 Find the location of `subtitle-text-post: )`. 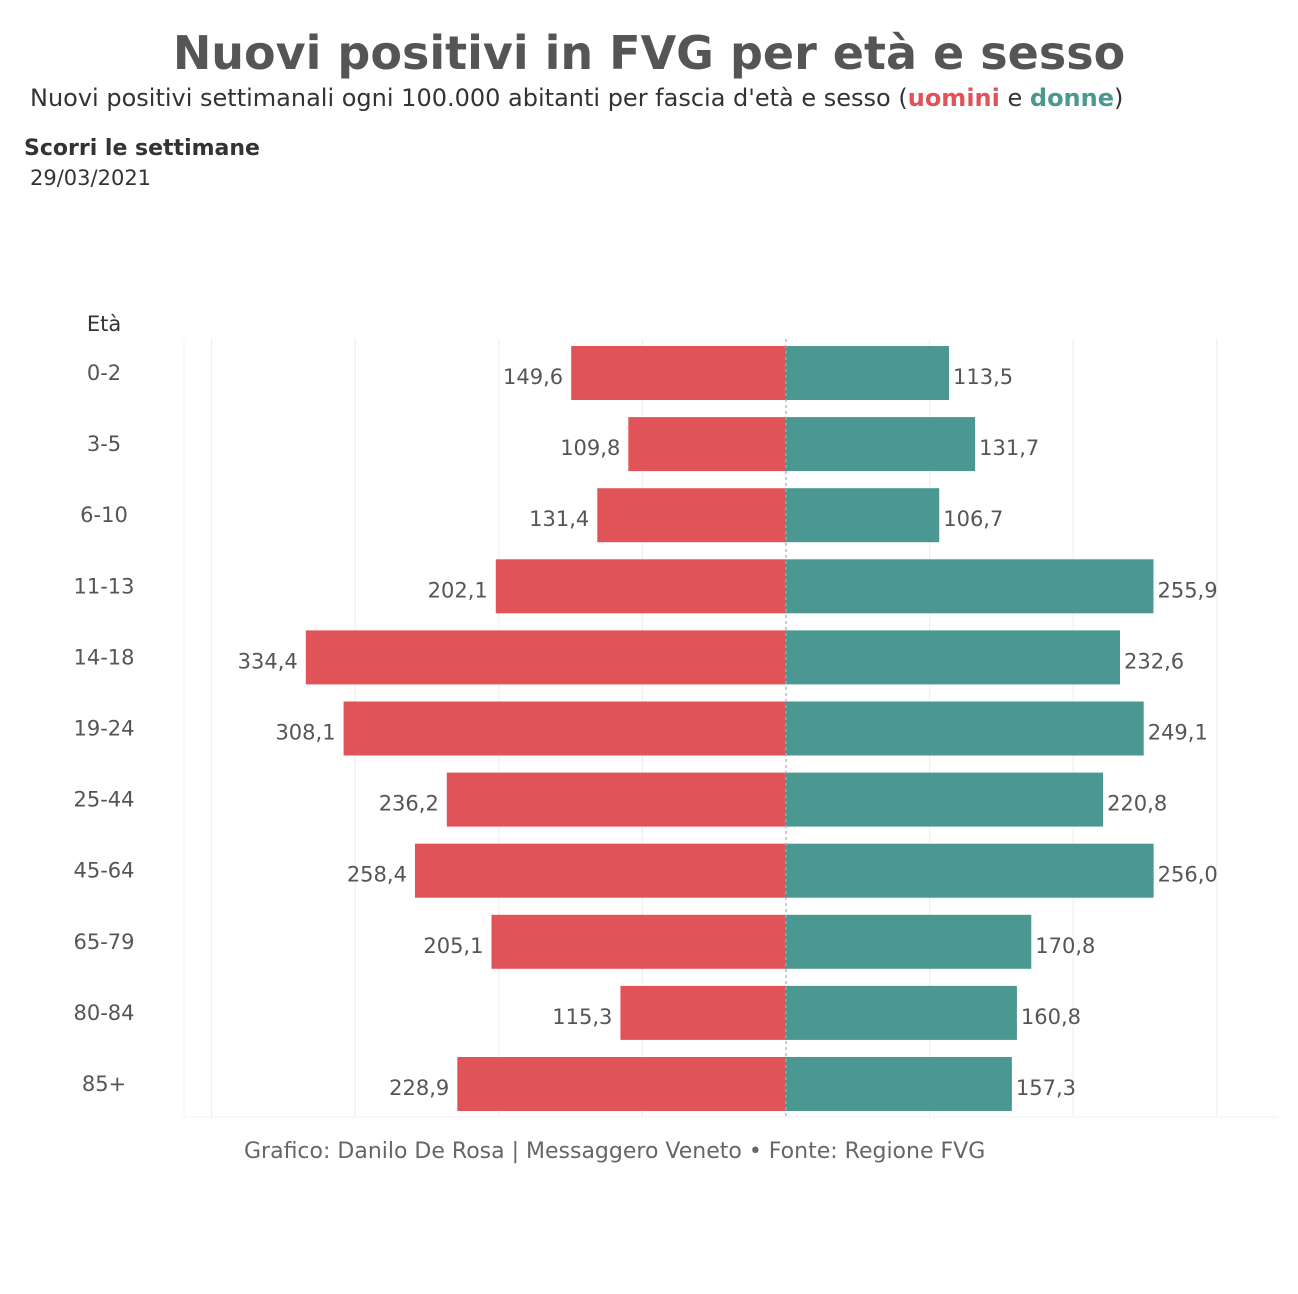

subtitle-text-post: ) is located at coordinates (1119, 98).